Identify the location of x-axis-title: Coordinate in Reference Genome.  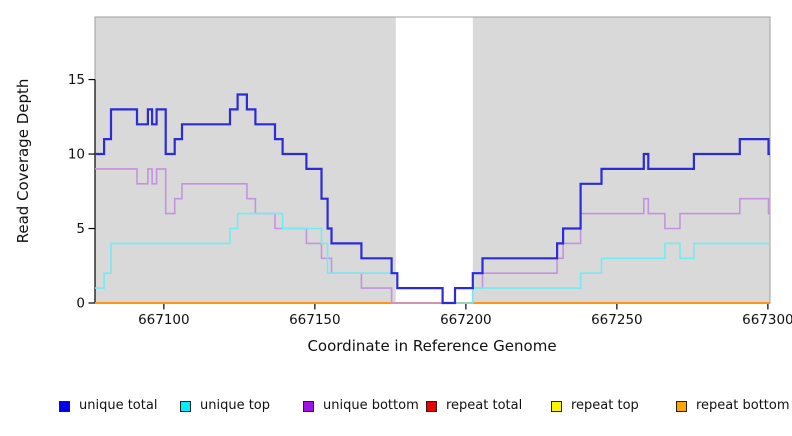
(431, 346).